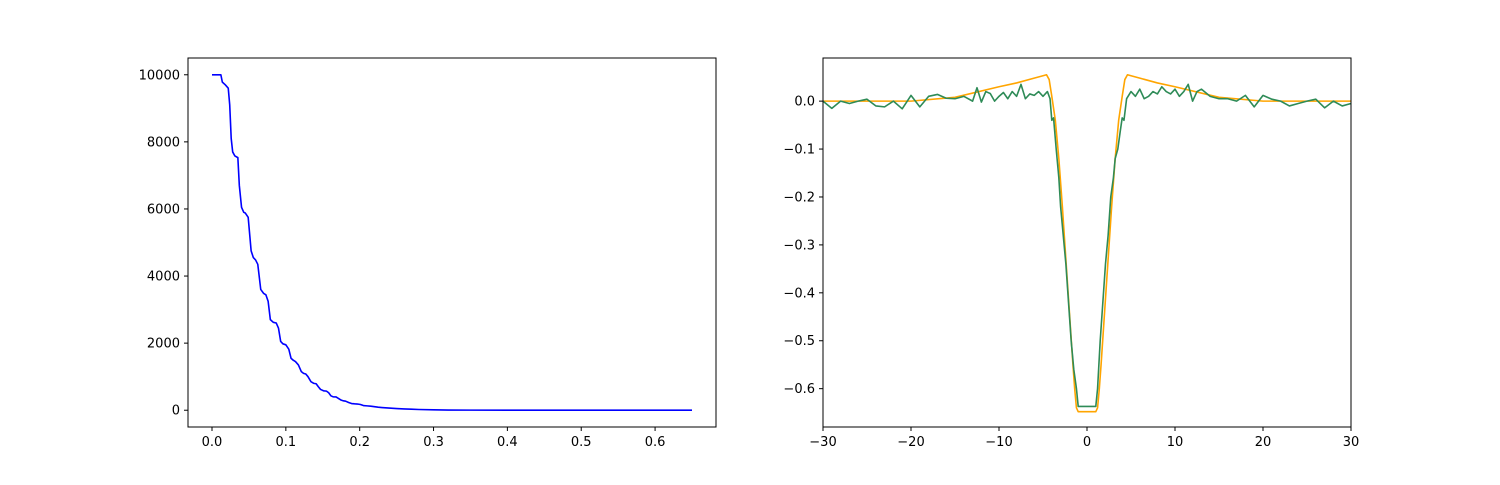  I want to click on left-y-tick-label: 4000, so click(163, 277).